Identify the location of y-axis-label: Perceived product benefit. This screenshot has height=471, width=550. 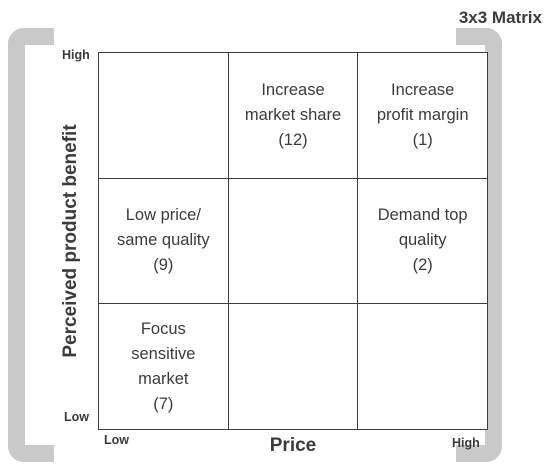
(70, 241).